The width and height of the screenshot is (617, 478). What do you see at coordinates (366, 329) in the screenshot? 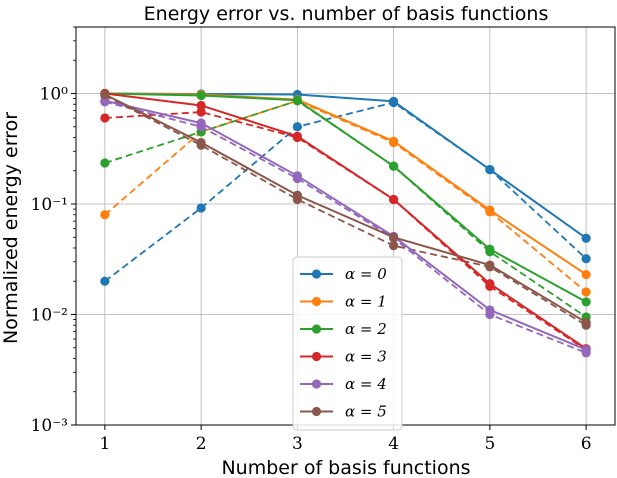
I see `legend-label: α = 2` at bounding box center [366, 329].